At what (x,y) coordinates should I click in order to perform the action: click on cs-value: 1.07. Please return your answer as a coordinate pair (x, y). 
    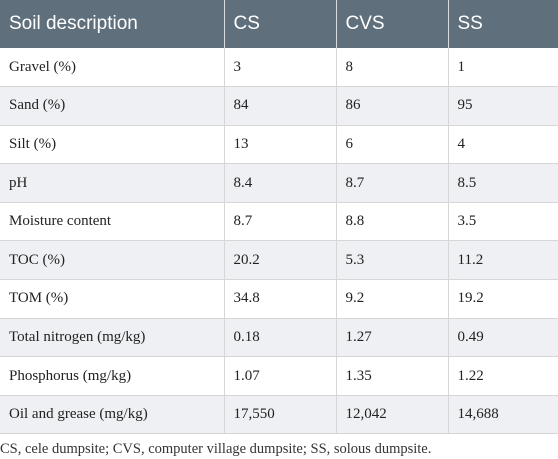
    Looking at the image, I should click on (280, 376).